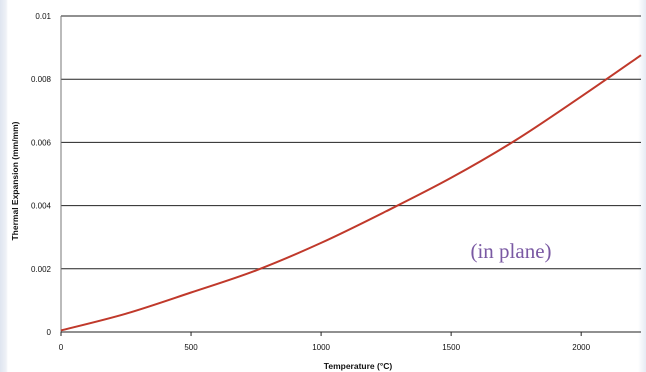 The height and width of the screenshot is (372, 646). What do you see at coordinates (510, 251) in the screenshot?
I see `annotation-label: (in plane)` at bounding box center [510, 251].